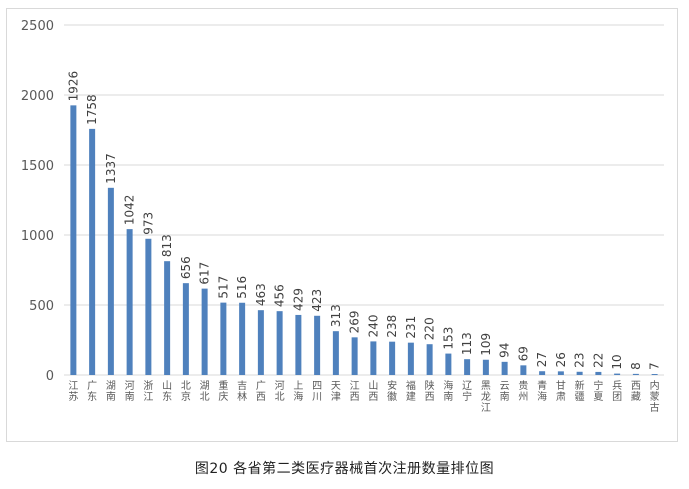  What do you see at coordinates (205, 273) in the screenshot?
I see `data-label: 617` at bounding box center [205, 273].